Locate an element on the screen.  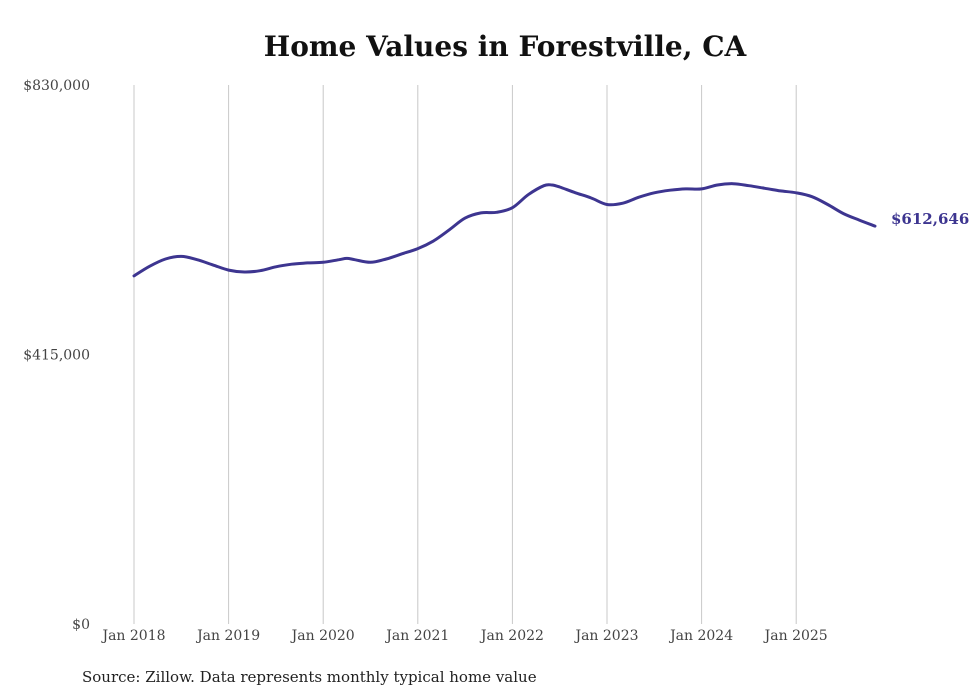
x-tick-label: Jan 2023 is located at coordinates (605, 636).